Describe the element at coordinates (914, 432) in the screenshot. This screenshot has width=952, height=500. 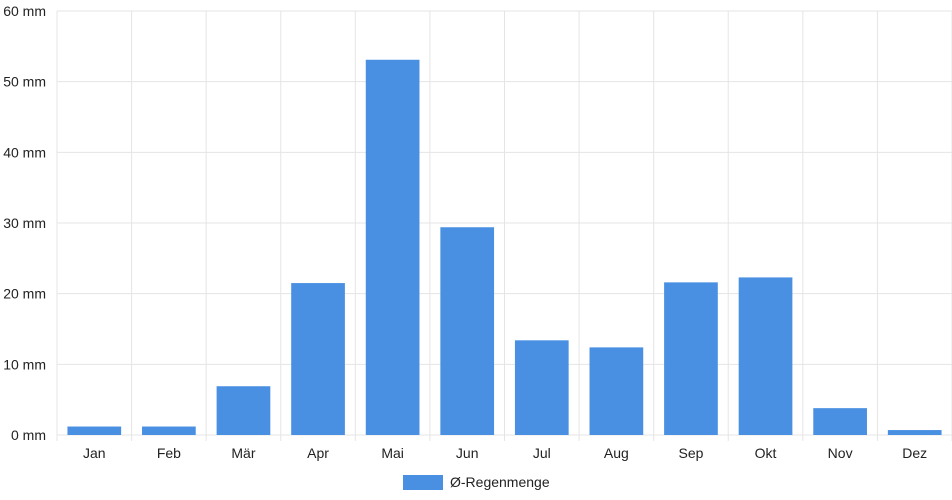
I see `bar-dez` at that location.